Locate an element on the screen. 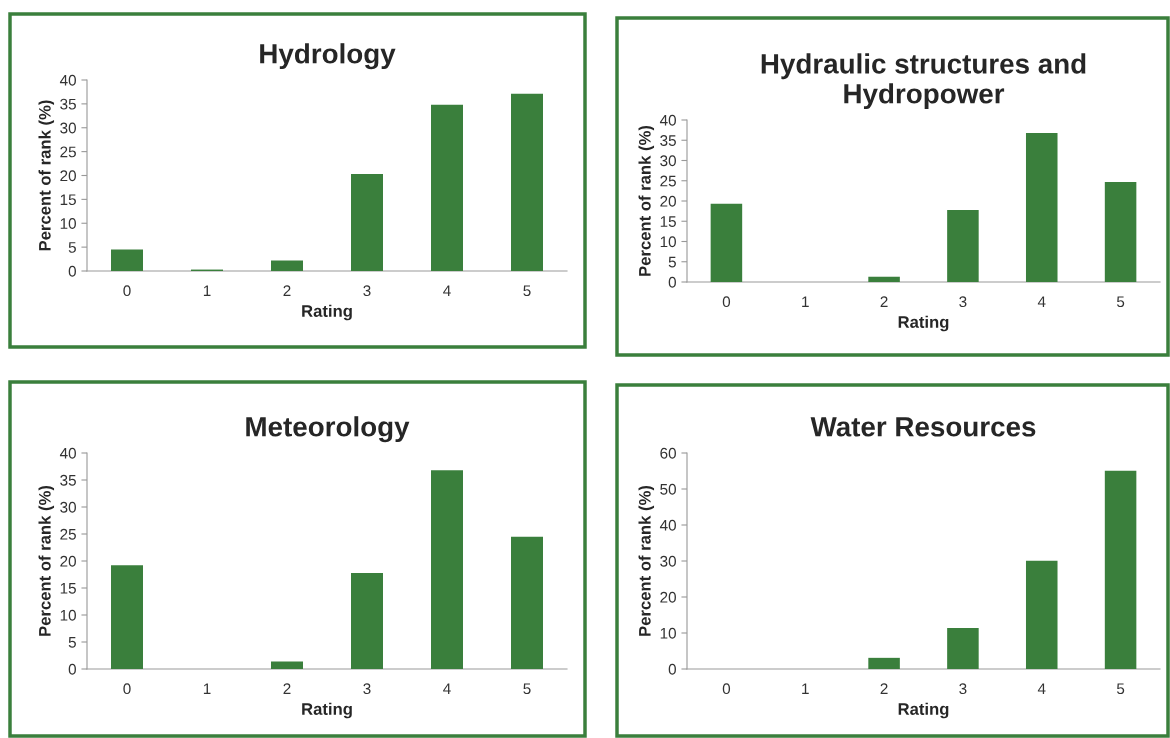  y-tick-label: 50 is located at coordinates (668, 489).